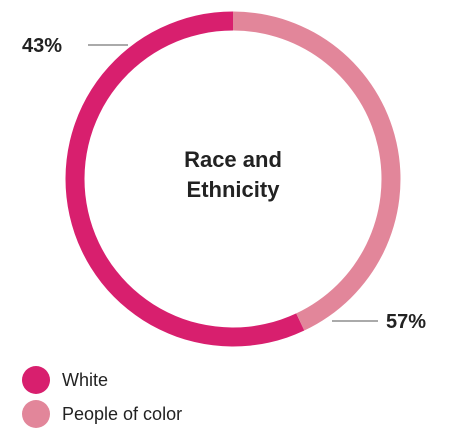 The height and width of the screenshot is (435, 458). What do you see at coordinates (233, 159) in the screenshot?
I see `chart-title-line-1: Race and` at bounding box center [233, 159].